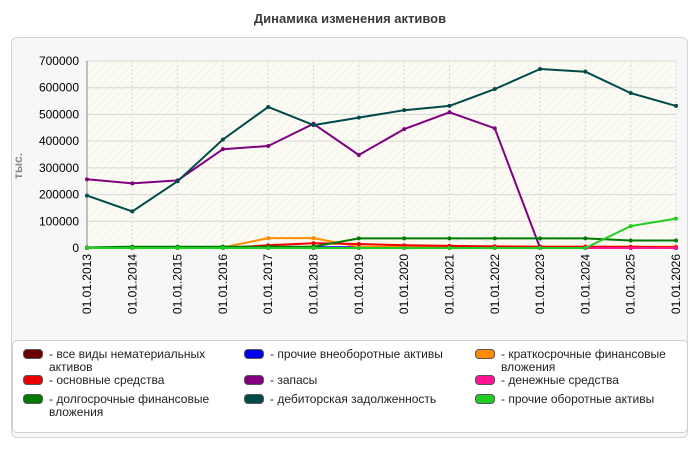 The width and height of the screenshot is (700, 450). I want to click on x-tick-label: 01.01.2025, so click(631, 284).